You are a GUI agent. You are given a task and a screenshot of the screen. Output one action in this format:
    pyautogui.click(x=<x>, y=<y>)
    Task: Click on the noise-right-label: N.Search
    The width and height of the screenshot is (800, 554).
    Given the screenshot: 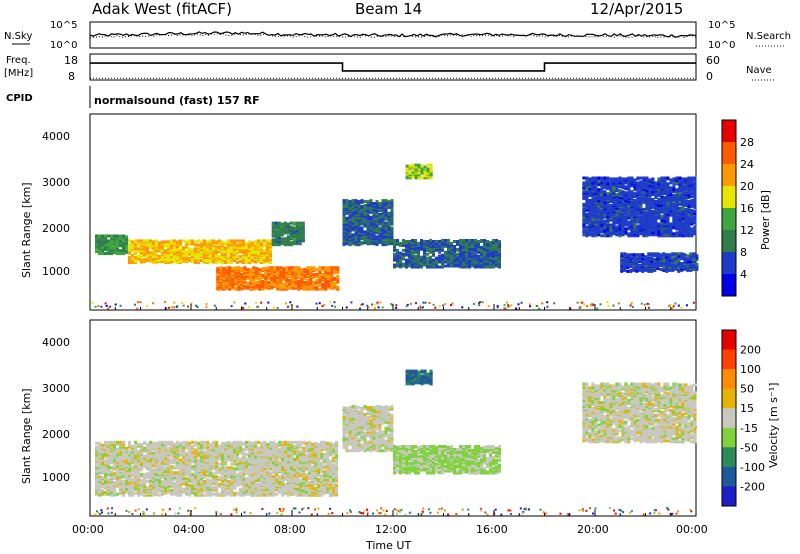 What is the action you would take?
    pyautogui.click(x=768, y=36)
    